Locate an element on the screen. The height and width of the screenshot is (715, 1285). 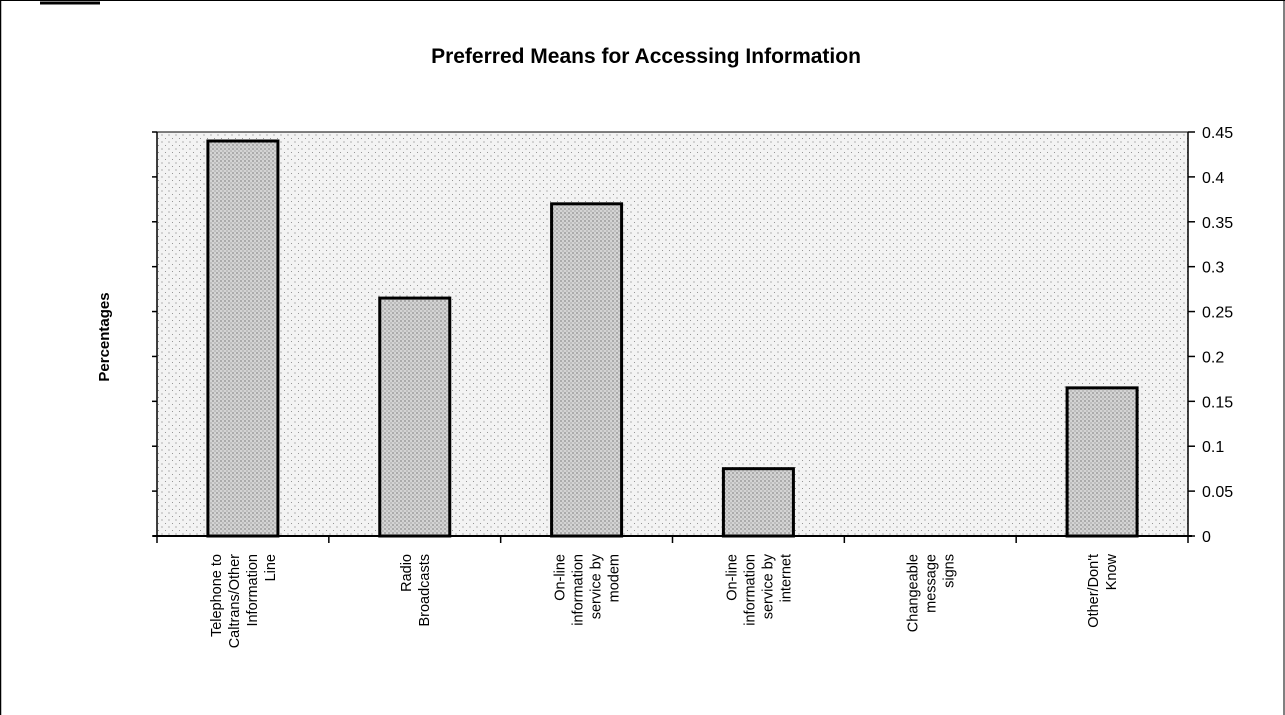
x-category-label-line: Changeable is located at coordinates (913, 593).